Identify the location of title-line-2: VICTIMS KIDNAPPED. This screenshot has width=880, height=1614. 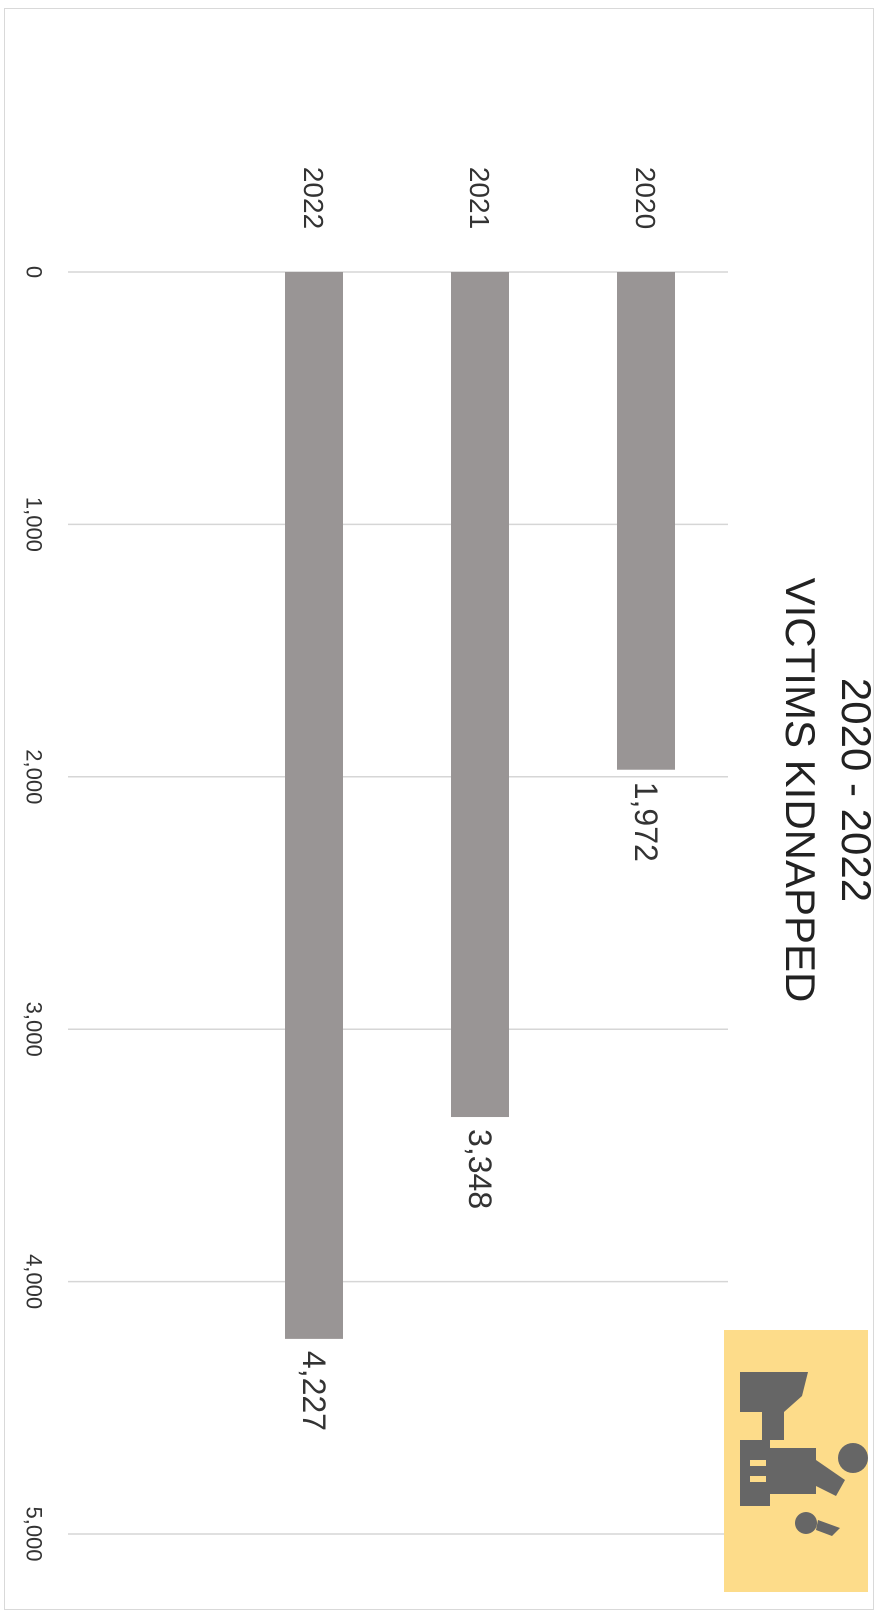
(800, 790).